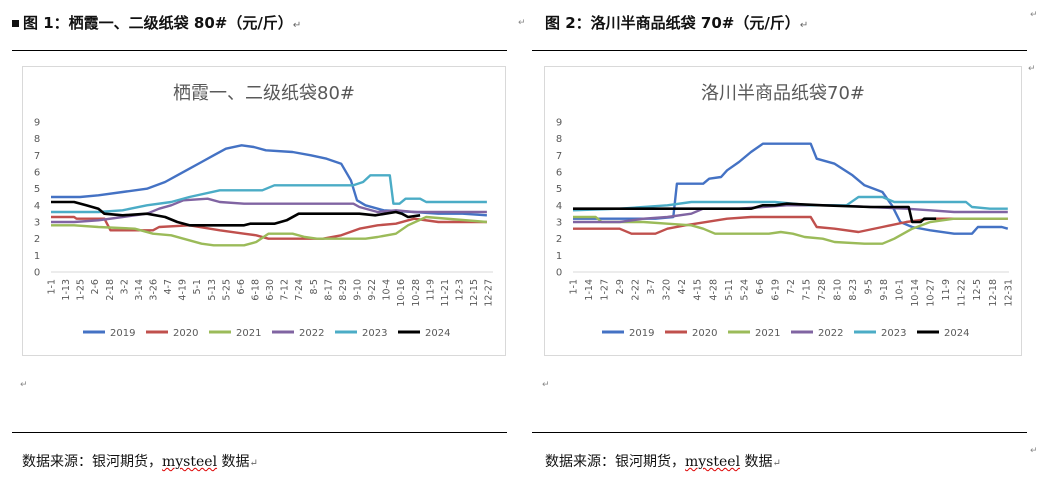 This screenshot has width=1041, height=492. What do you see at coordinates (183, 290) in the screenshot?
I see `x-tick-label: 4-19` at bounding box center [183, 290].